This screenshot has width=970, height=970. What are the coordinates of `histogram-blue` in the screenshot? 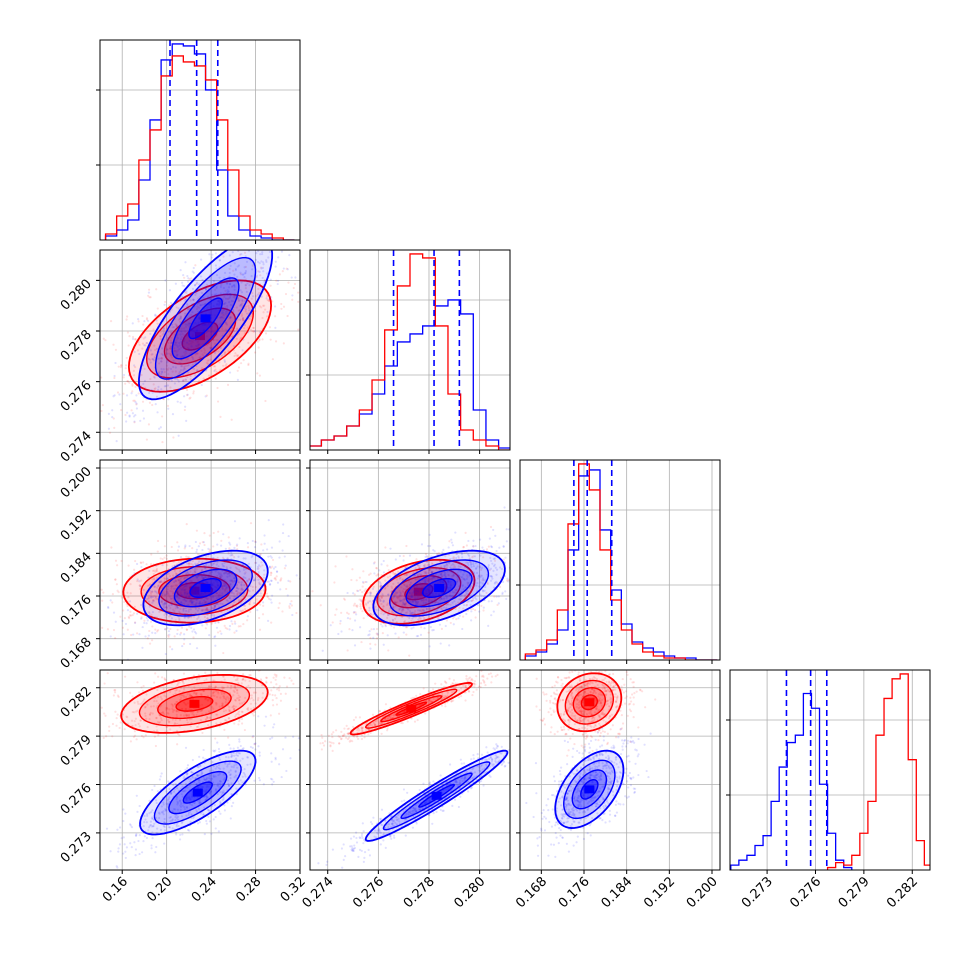 It's located at (791, 781).